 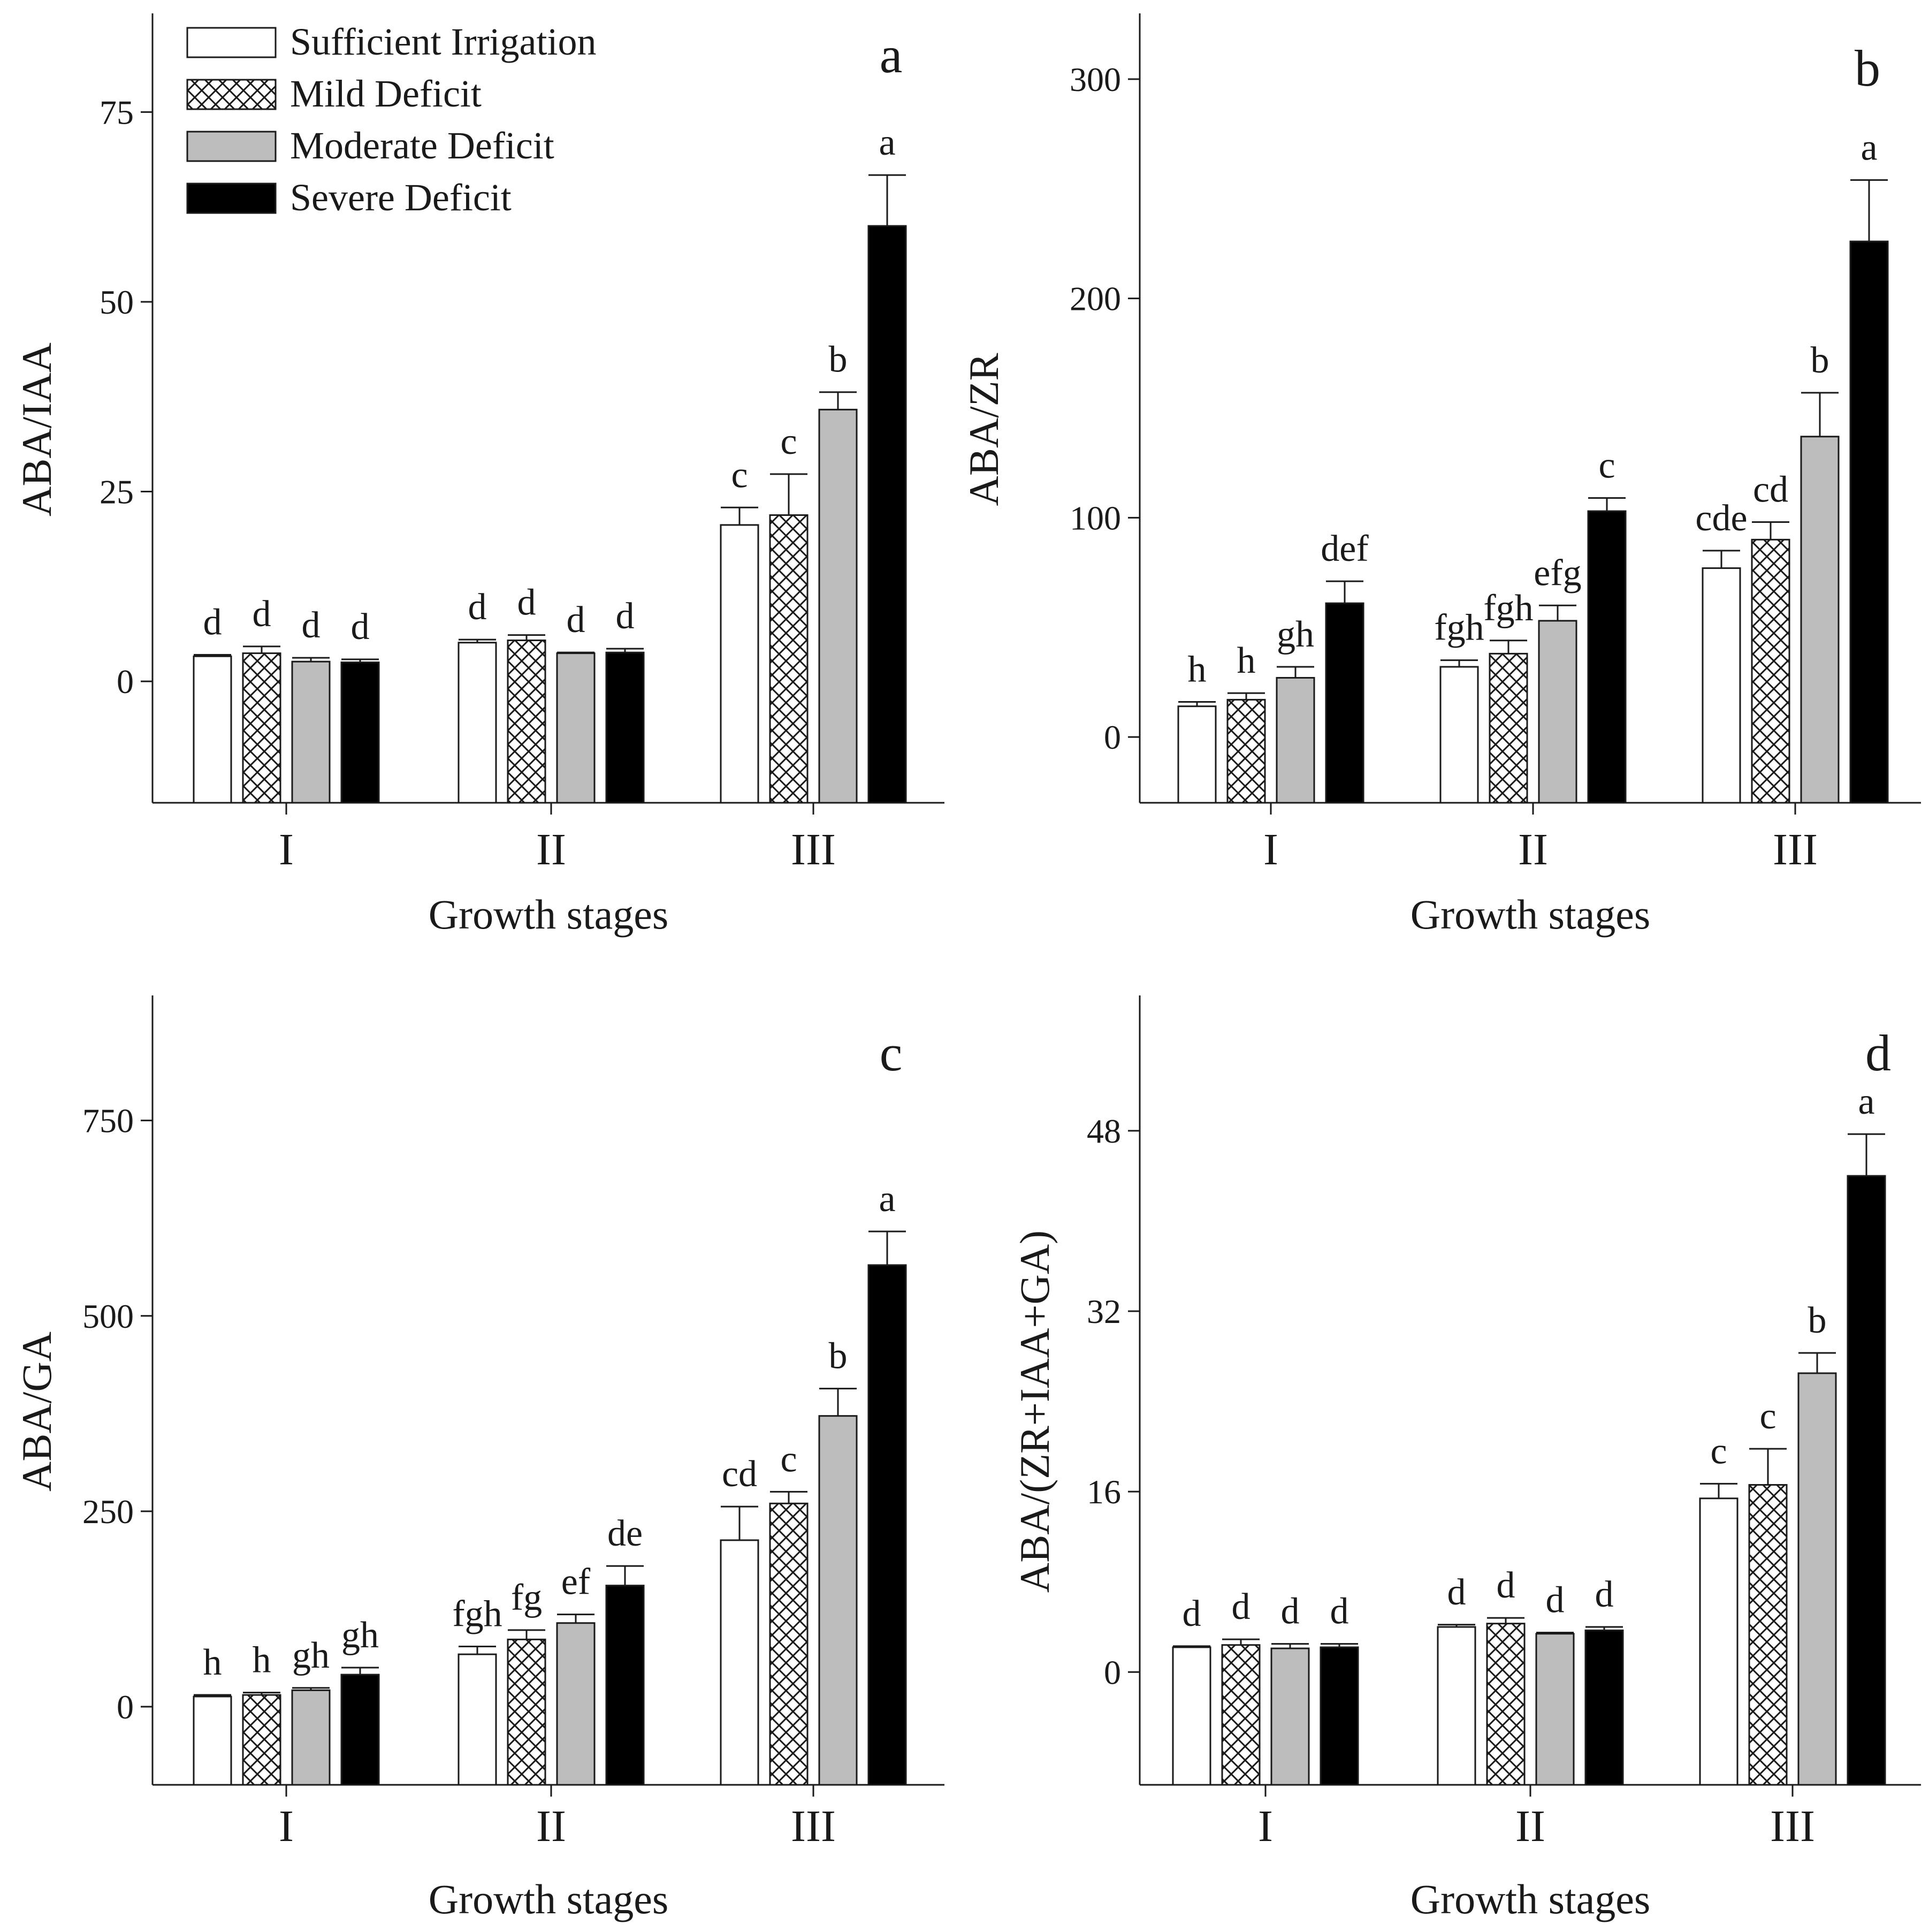 What do you see at coordinates (1096, 518) in the screenshot?
I see `y-tick-label: 100` at bounding box center [1096, 518].